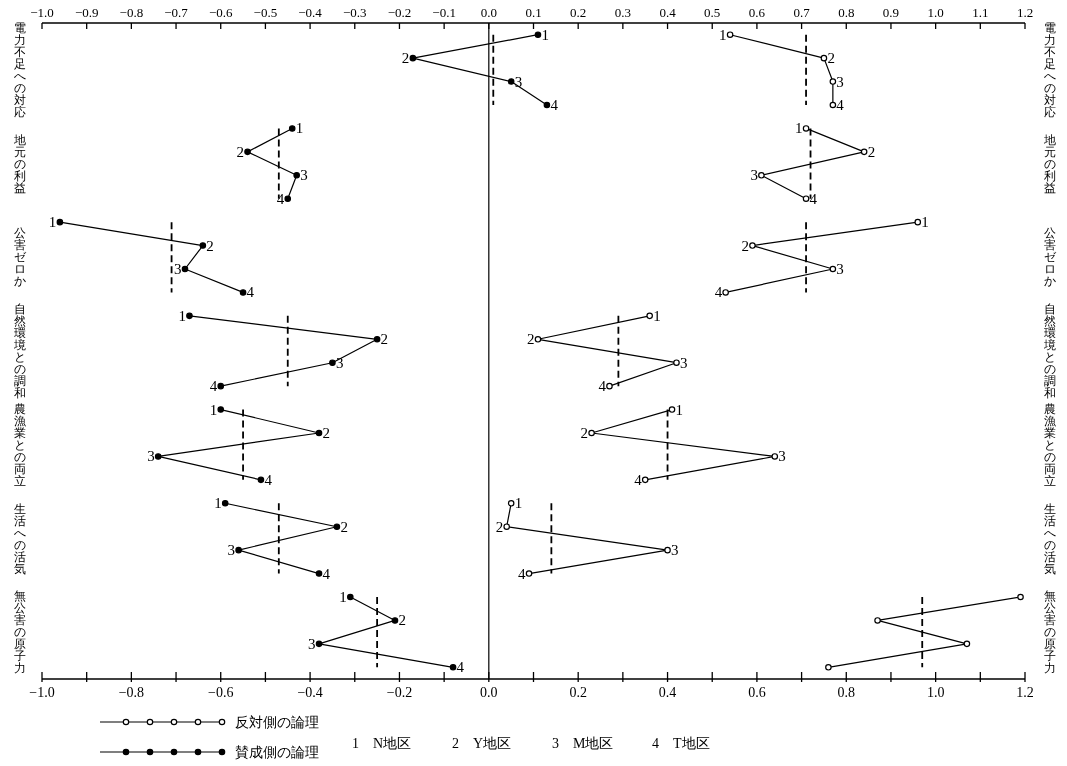 The height and width of the screenshot is (766, 1067). Describe the element at coordinates (482, 743) in the screenshot. I see `text: 2 Y地区` at that location.